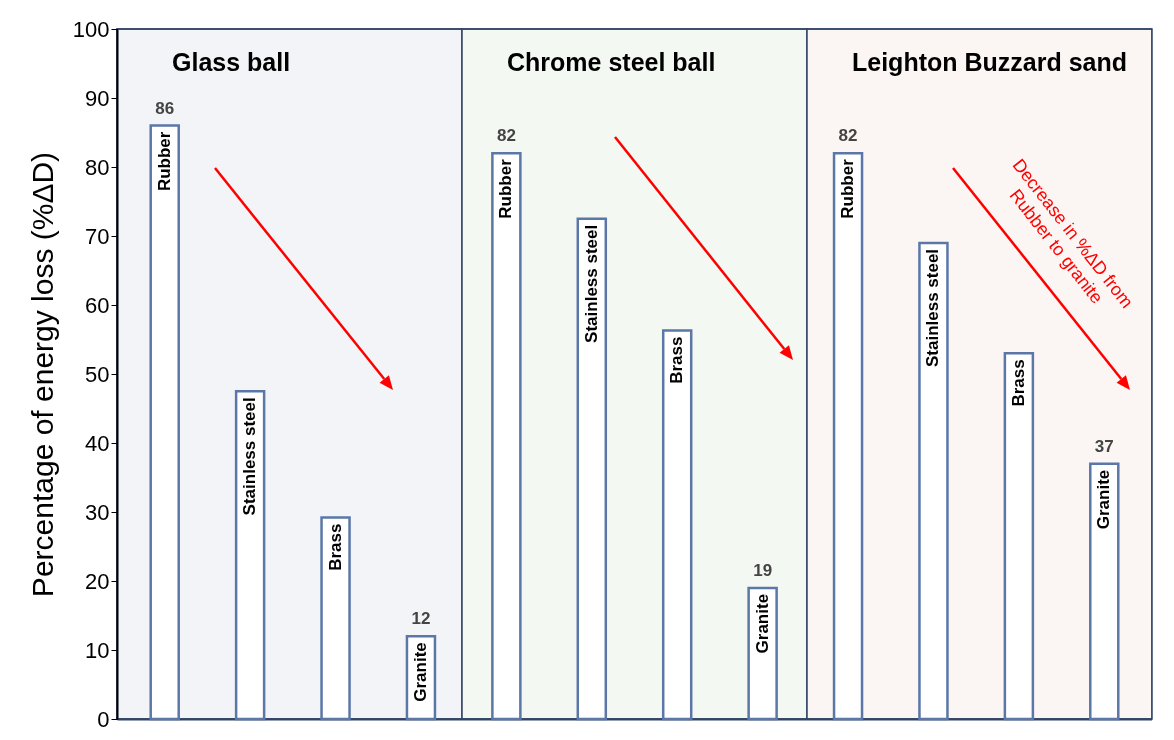  Describe the element at coordinates (97, 581) in the screenshot. I see `y-tick-label: 20` at that location.